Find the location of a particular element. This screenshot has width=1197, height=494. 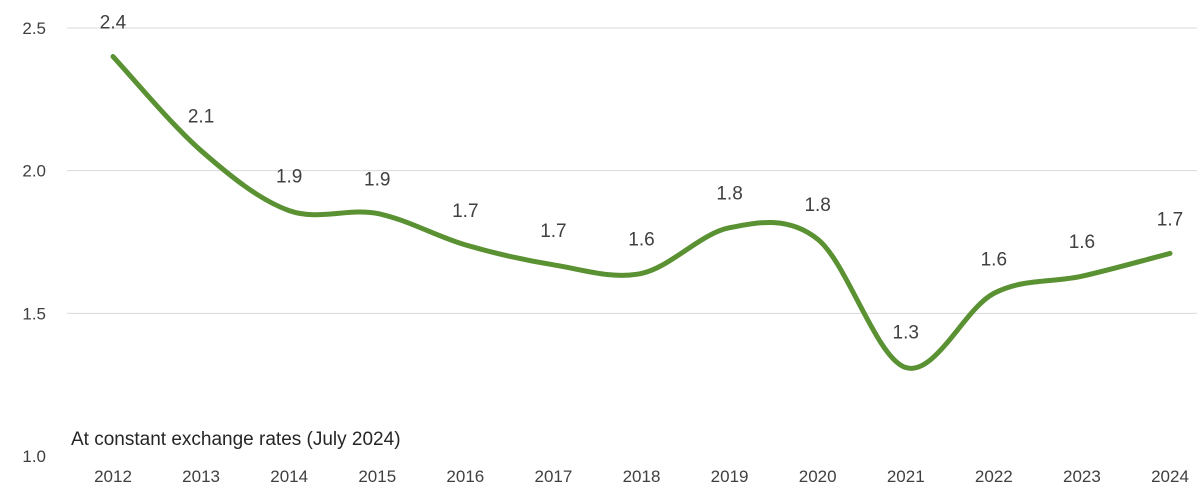

x-tick-label: 2018 is located at coordinates (642, 476).